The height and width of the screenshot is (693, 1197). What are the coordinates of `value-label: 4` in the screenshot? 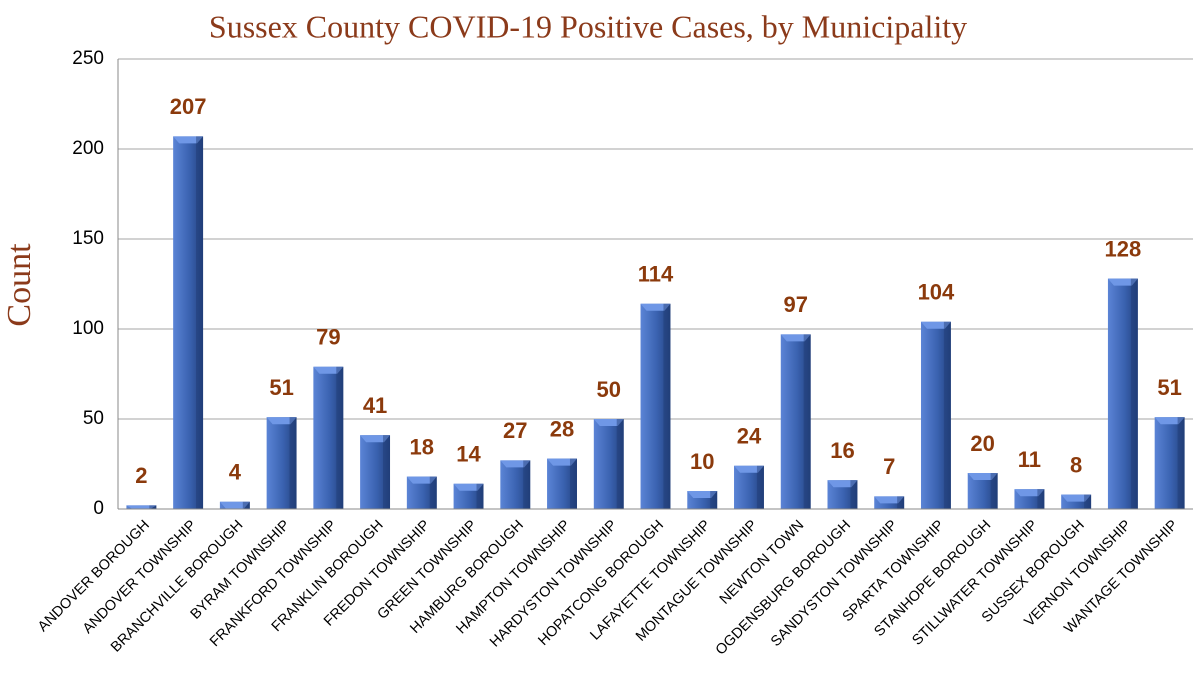 It's located at (235, 472).